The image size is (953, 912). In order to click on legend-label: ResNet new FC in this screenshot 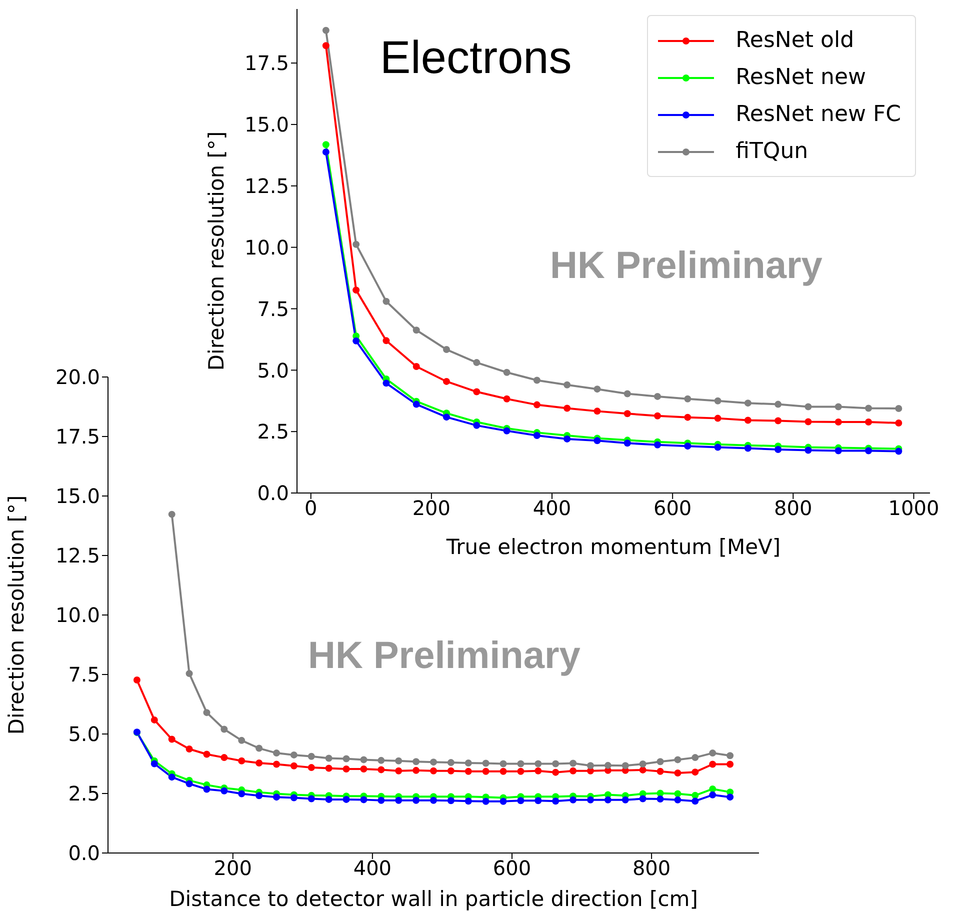, I will do `click(818, 114)`.